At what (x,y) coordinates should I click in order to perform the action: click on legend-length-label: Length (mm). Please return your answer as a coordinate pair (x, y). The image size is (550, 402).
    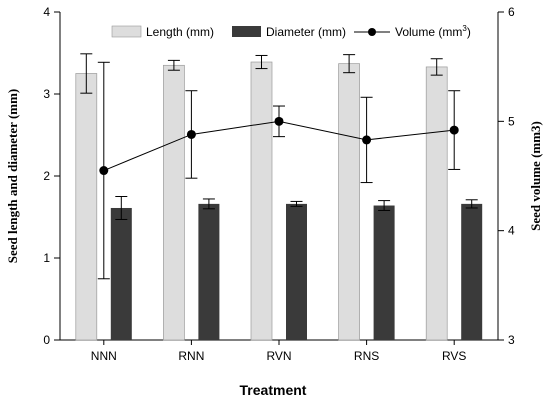
    Looking at the image, I should click on (180, 32).